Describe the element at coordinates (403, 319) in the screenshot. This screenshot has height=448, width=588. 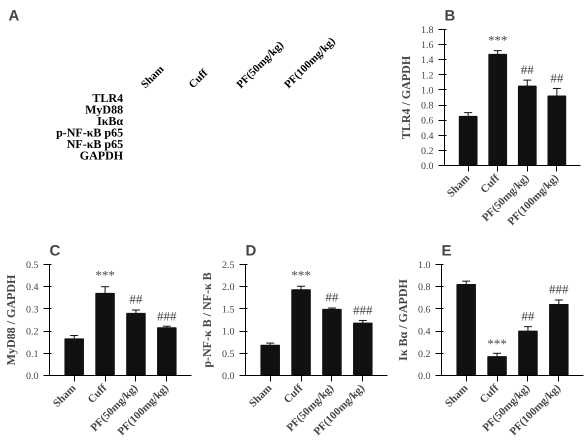
I see `y-axis-title: Iκ Bα / GAPDH` at that location.